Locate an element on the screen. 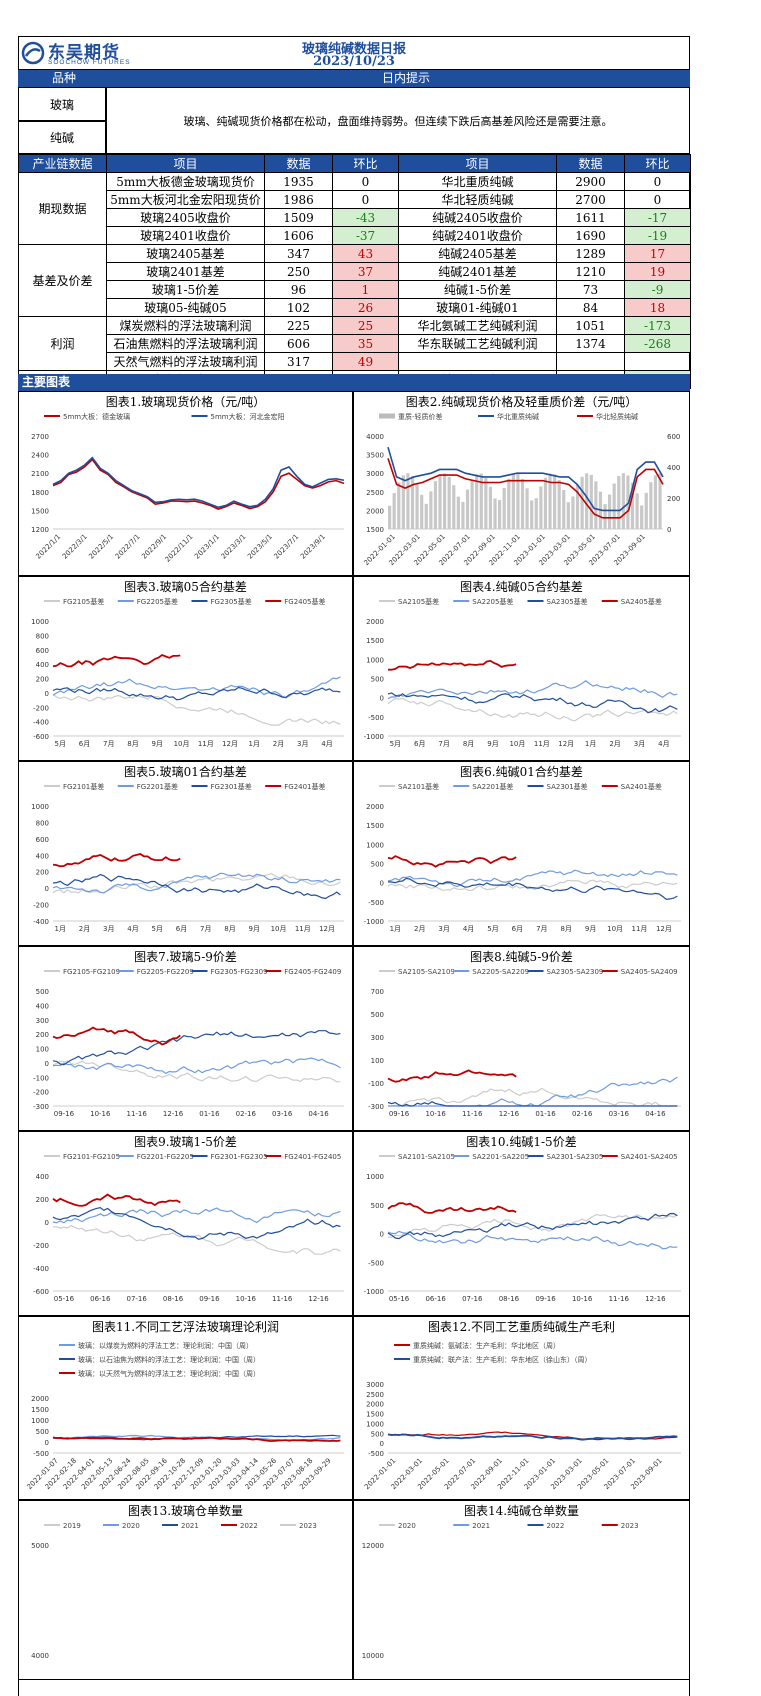 The height and width of the screenshot is (1696, 761). table-cell-l: 玻璃2405收盘价 is located at coordinates (185, 217).